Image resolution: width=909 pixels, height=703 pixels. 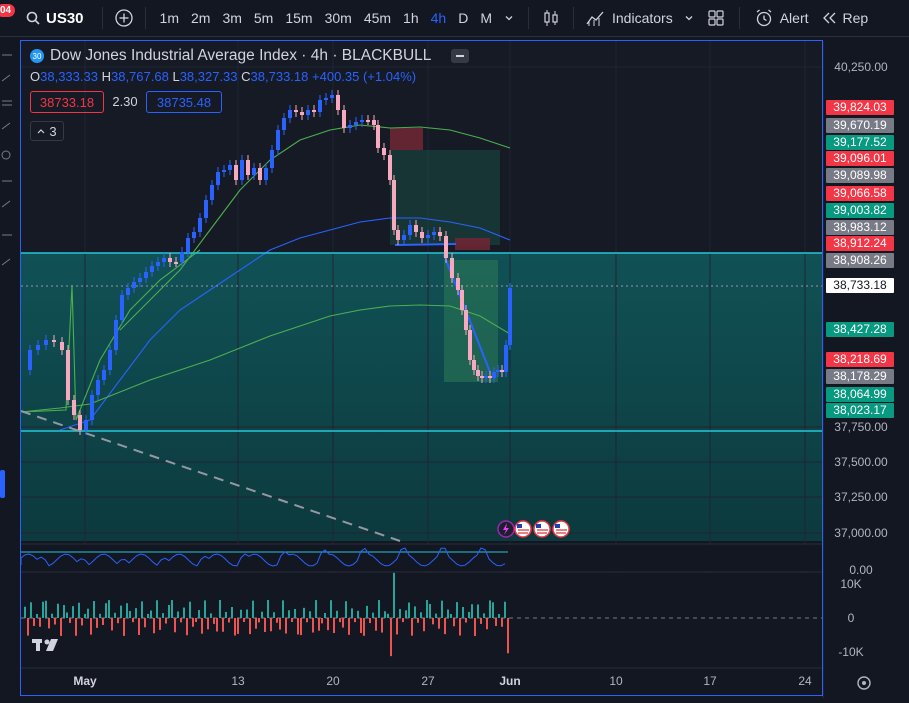 I want to click on chevron-down-icon, so click(x=509, y=18).